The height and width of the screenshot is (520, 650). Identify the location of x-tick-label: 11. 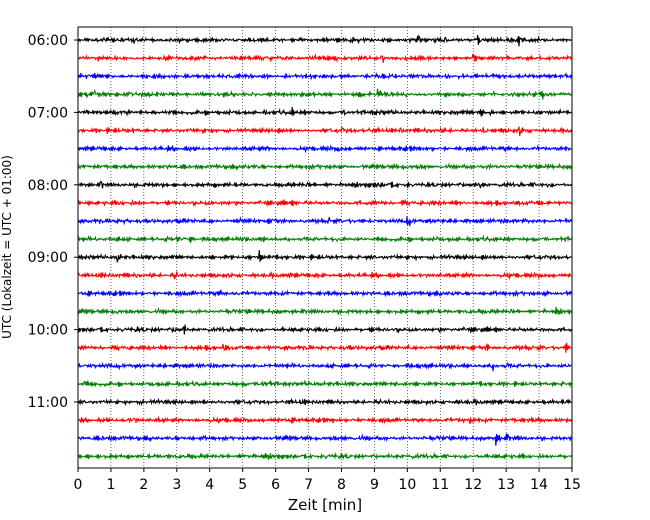
(440, 485).